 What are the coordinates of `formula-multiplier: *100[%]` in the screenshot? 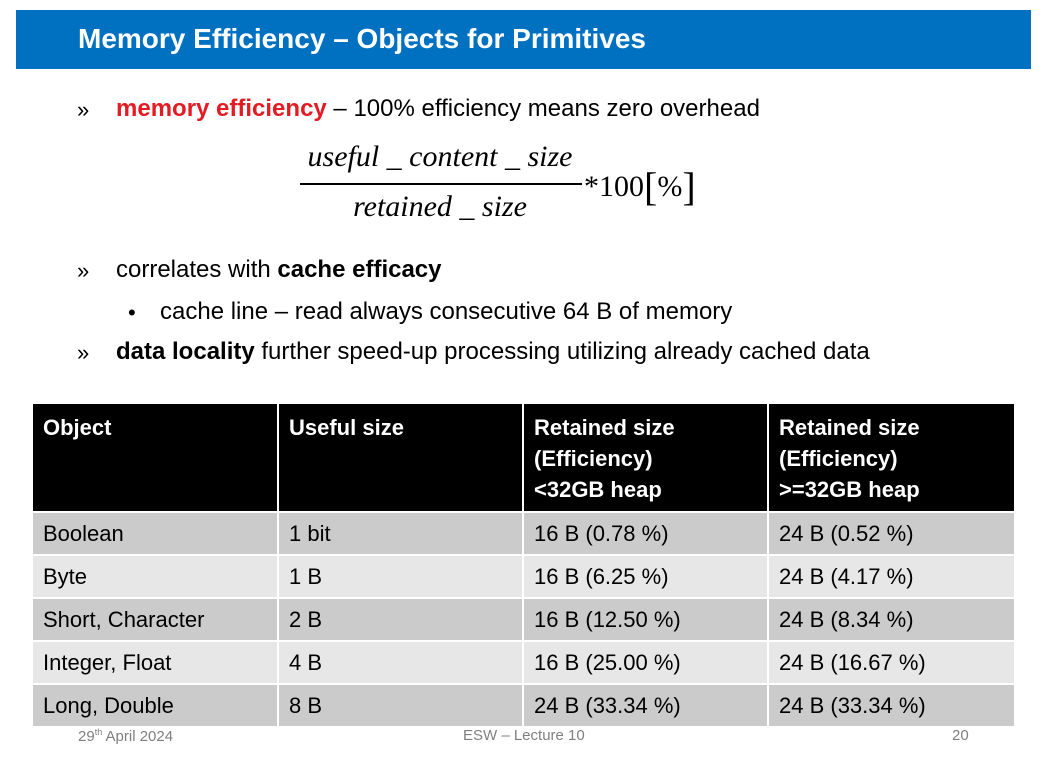 It's located at (640, 186).